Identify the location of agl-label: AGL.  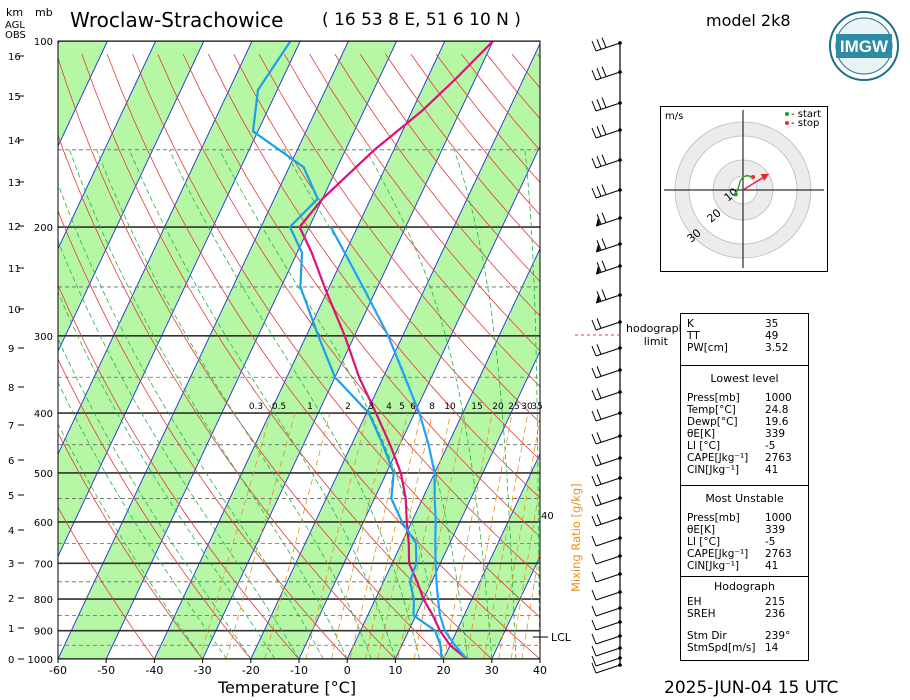
(15, 25).